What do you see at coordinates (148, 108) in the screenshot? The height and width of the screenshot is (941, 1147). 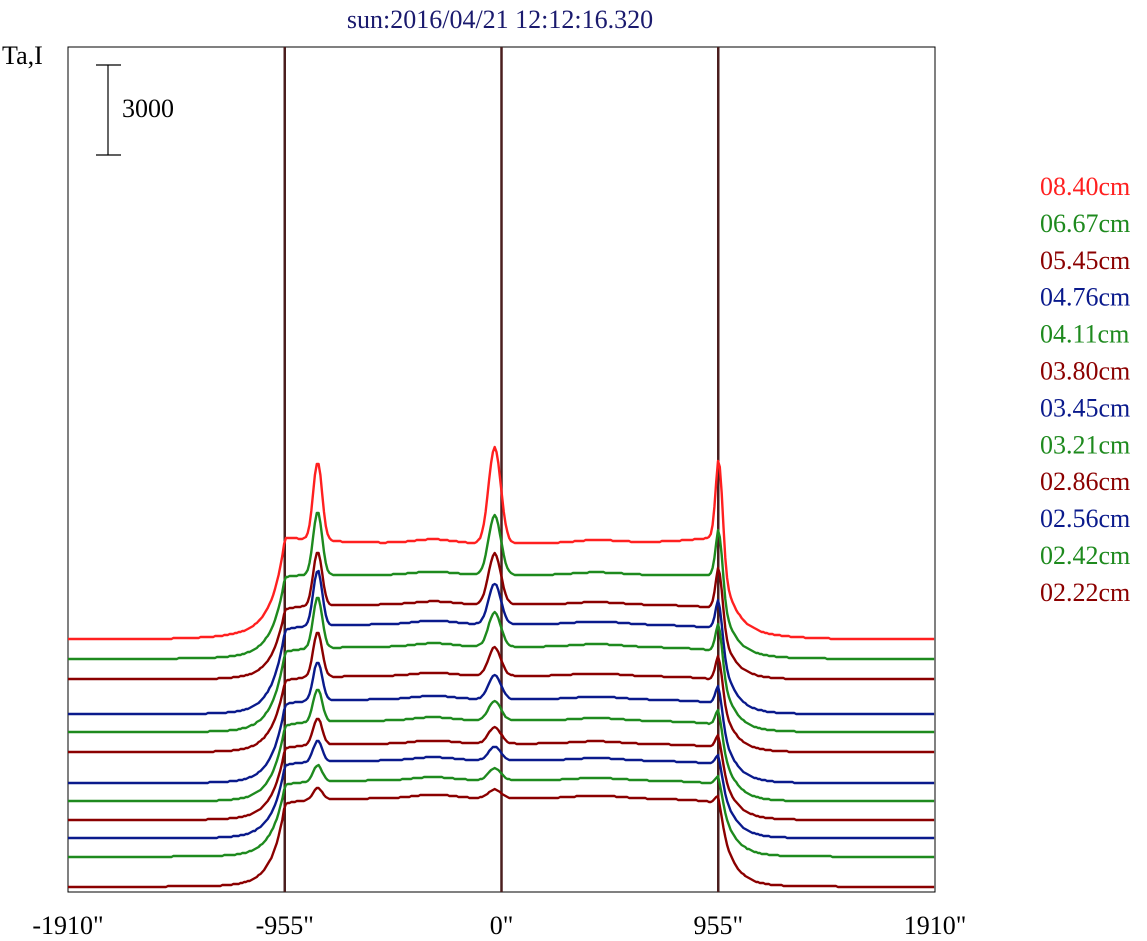 I see `scale-bar-label: 3000` at bounding box center [148, 108].